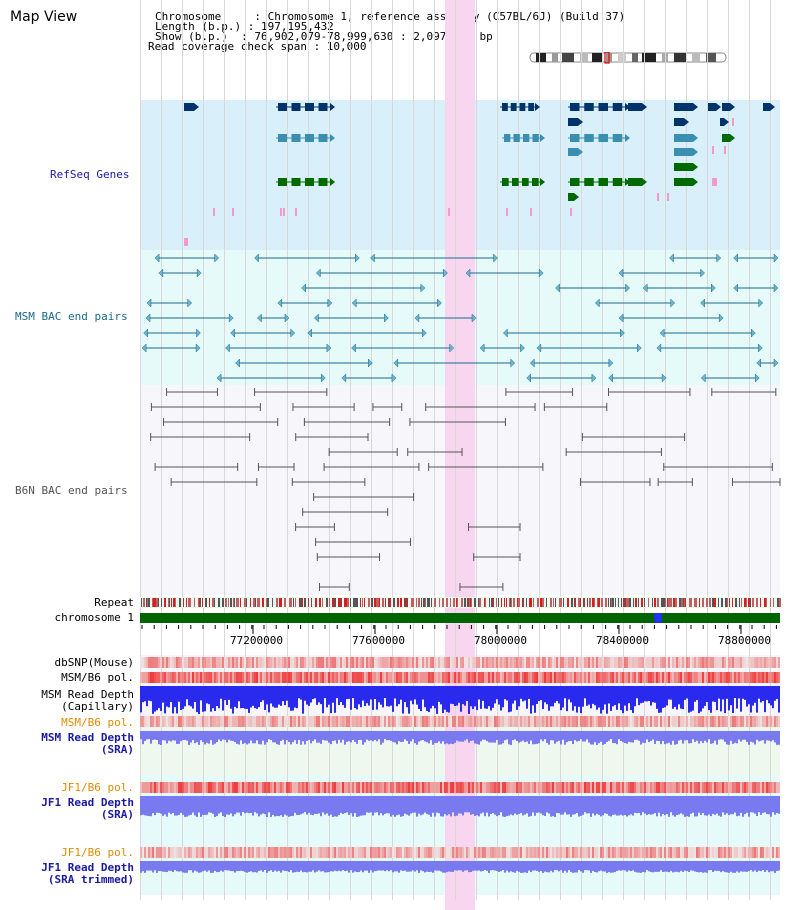 The width and height of the screenshot is (800, 910). I want to click on gene-strand-arrow, so click(332, 182).